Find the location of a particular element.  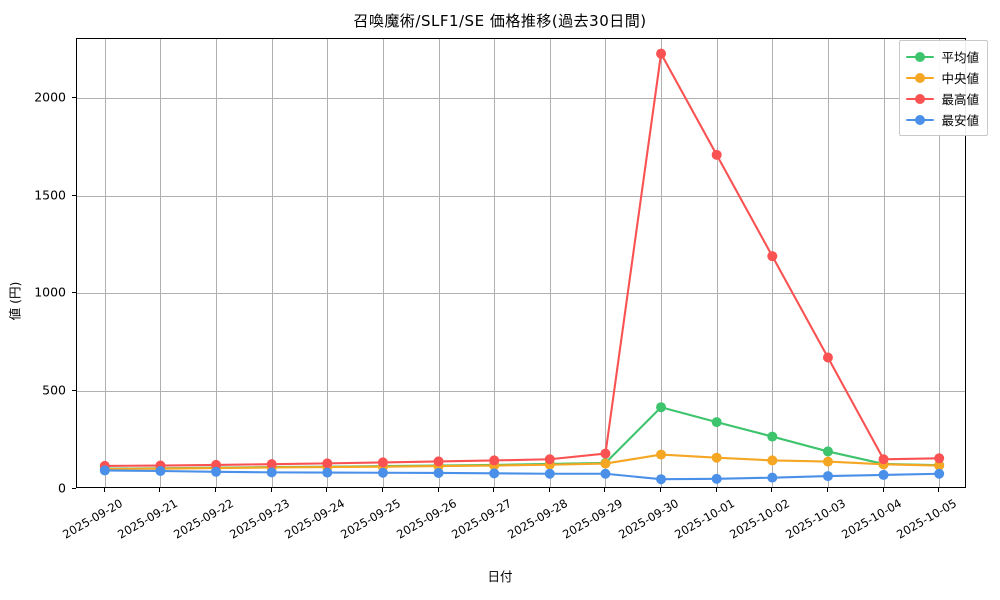

x-tick-label: 2025-09-26 is located at coordinates (426, 519).